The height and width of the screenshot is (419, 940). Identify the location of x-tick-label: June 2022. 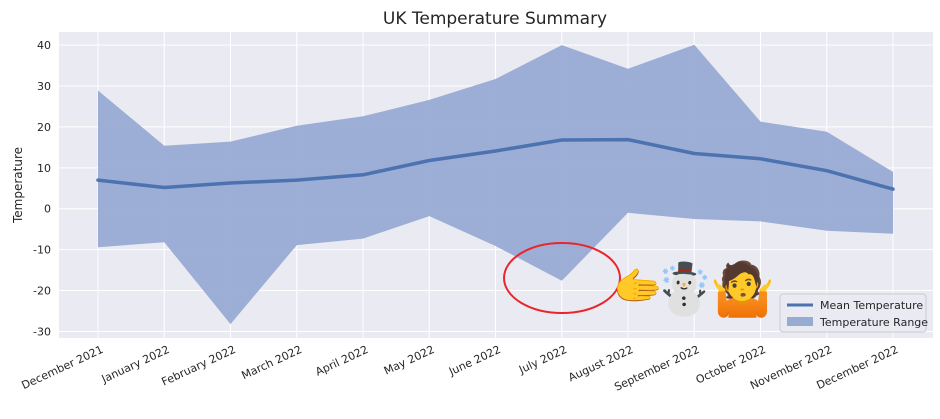
(474, 361).